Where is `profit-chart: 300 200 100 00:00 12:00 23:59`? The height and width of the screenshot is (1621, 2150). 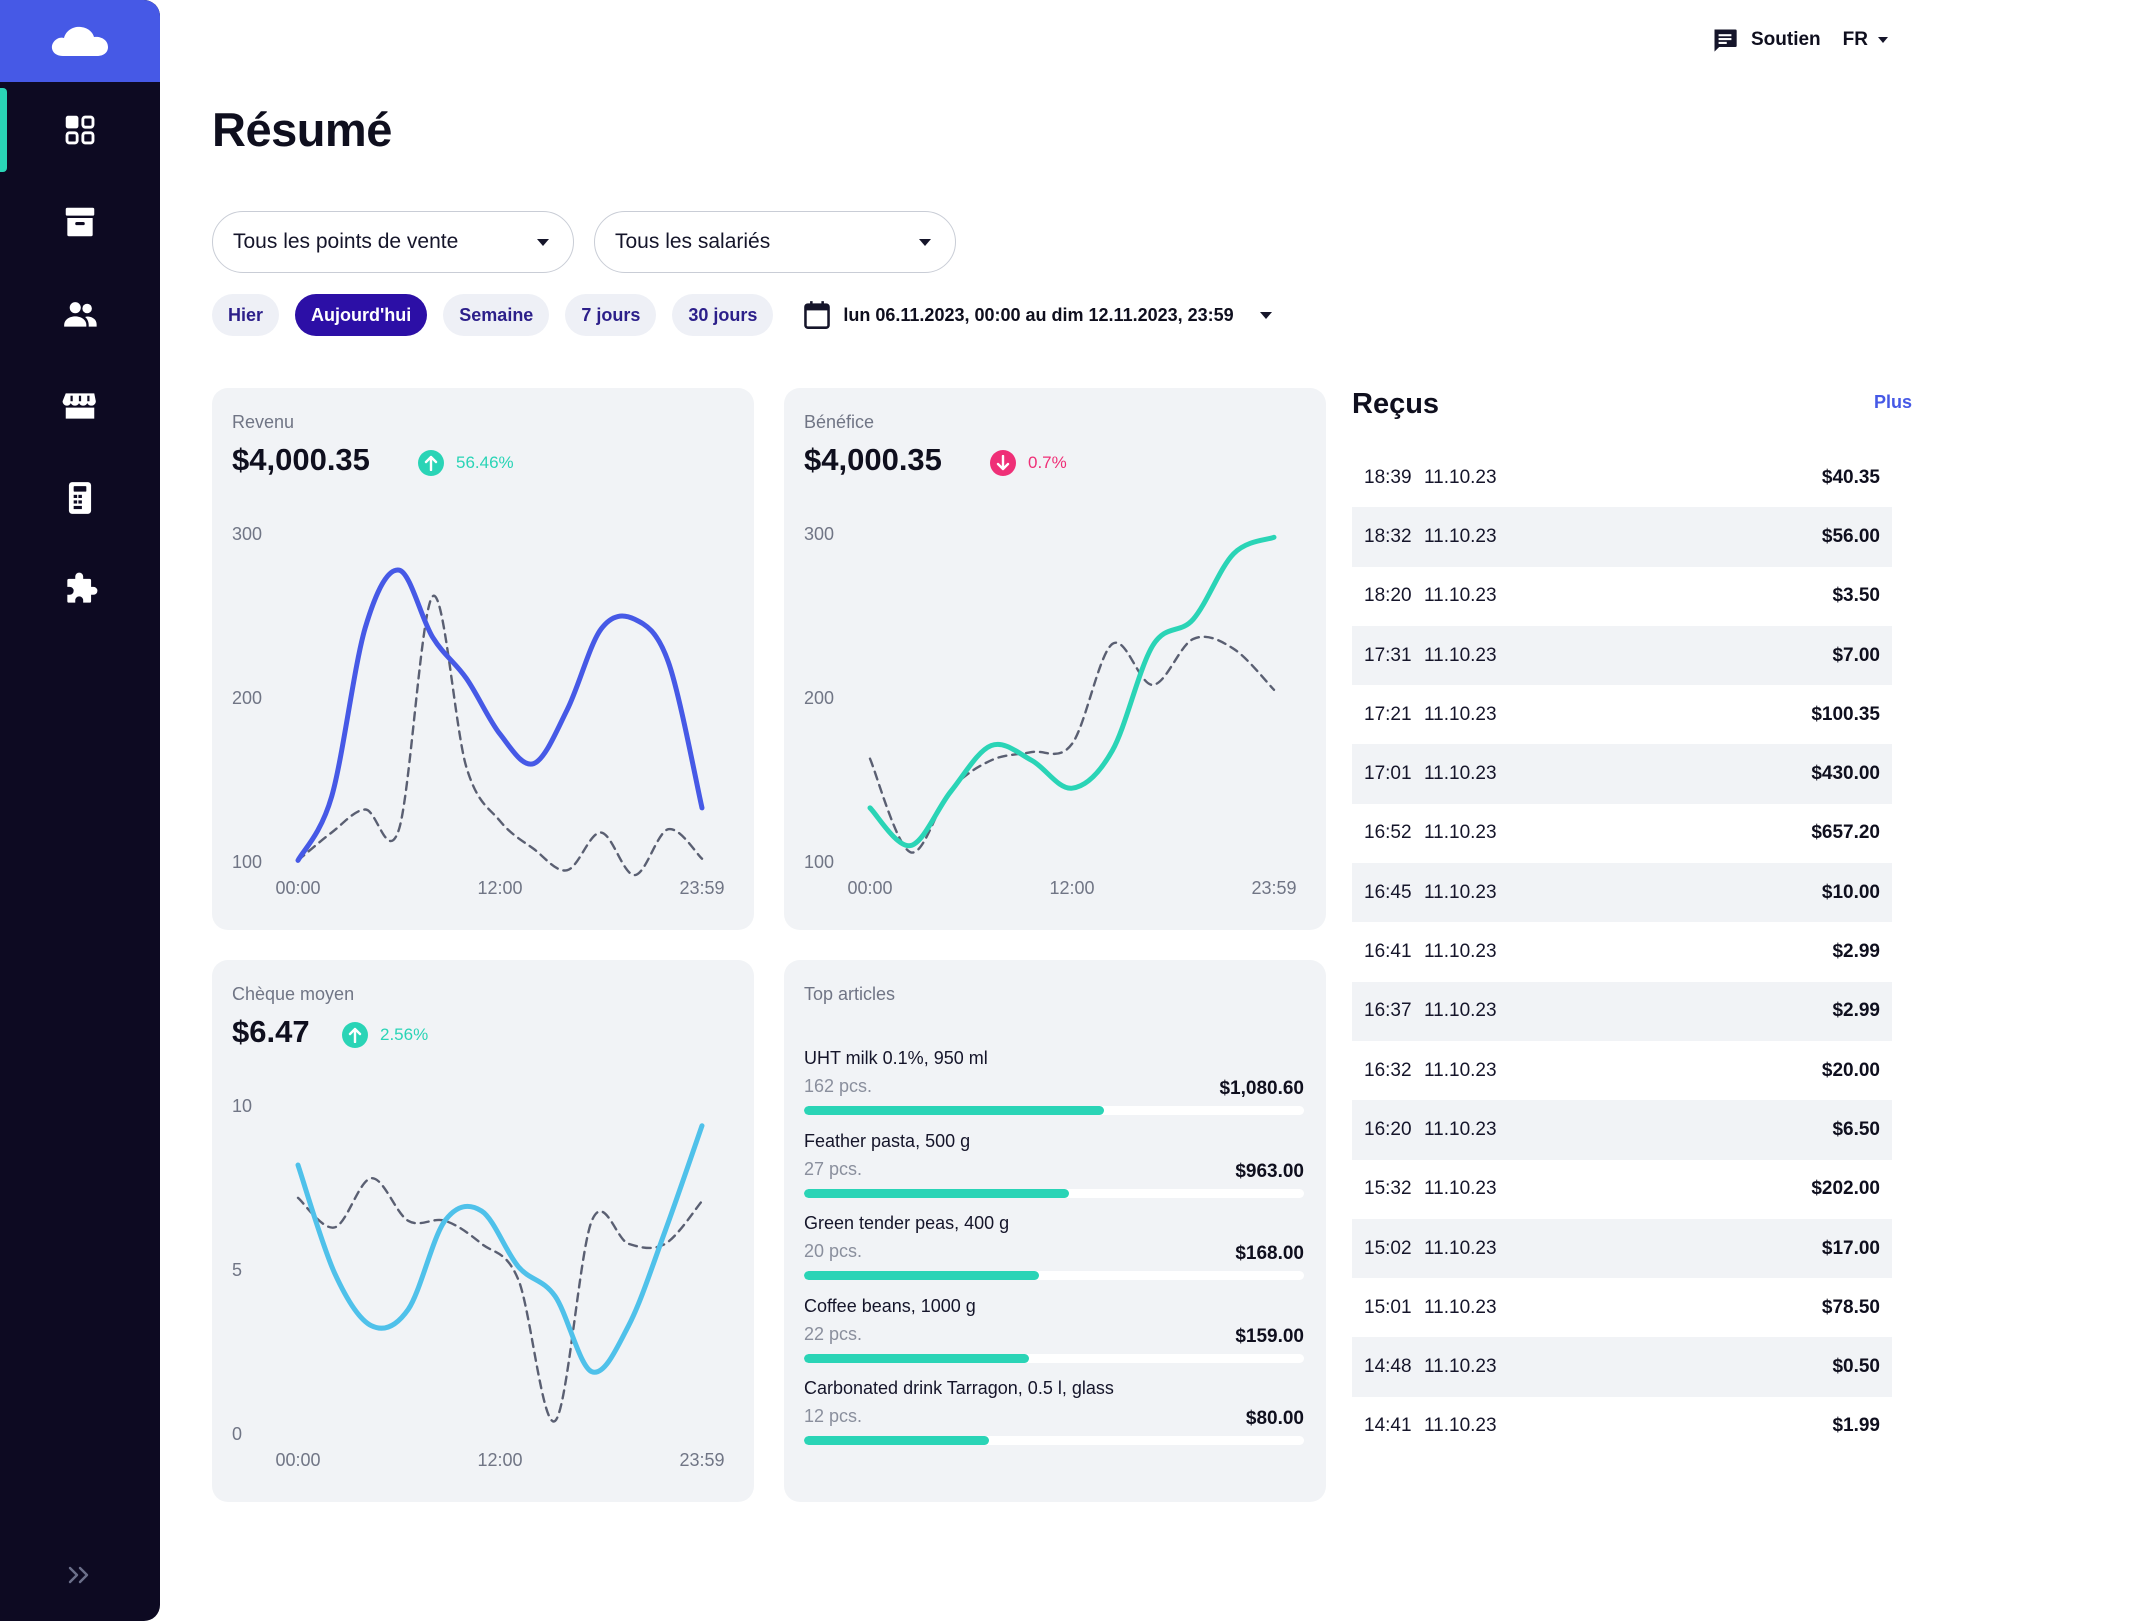
profit-chart: 300 200 100 00:00 12:00 23:59 is located at coordinates (1050, 711).